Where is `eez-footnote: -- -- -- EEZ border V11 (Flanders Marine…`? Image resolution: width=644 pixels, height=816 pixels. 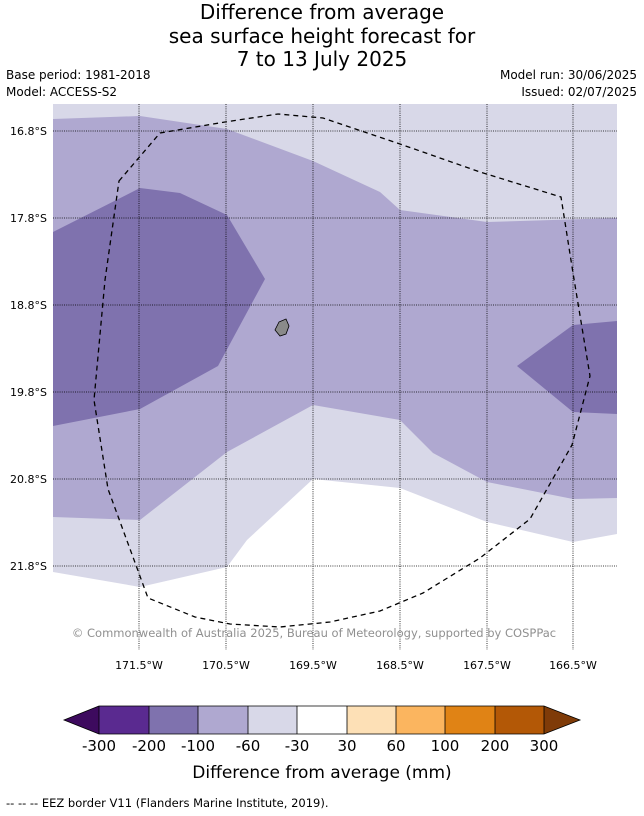
eez-footnote: -- -- -- EEZ border V11 (Flanders Marine… is located at coordinates (167, 803).